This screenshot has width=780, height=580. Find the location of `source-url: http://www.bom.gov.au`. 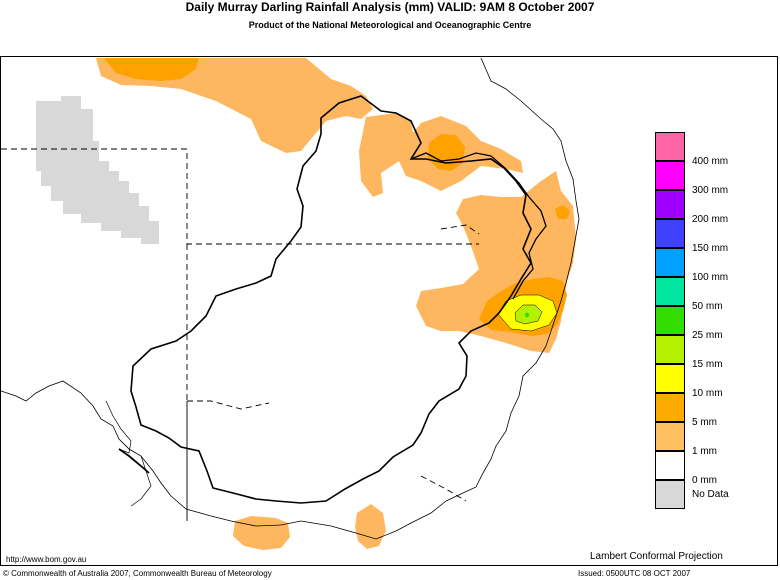

source-url: http://www.bom.gov.au is located at coordinates (46, 559).